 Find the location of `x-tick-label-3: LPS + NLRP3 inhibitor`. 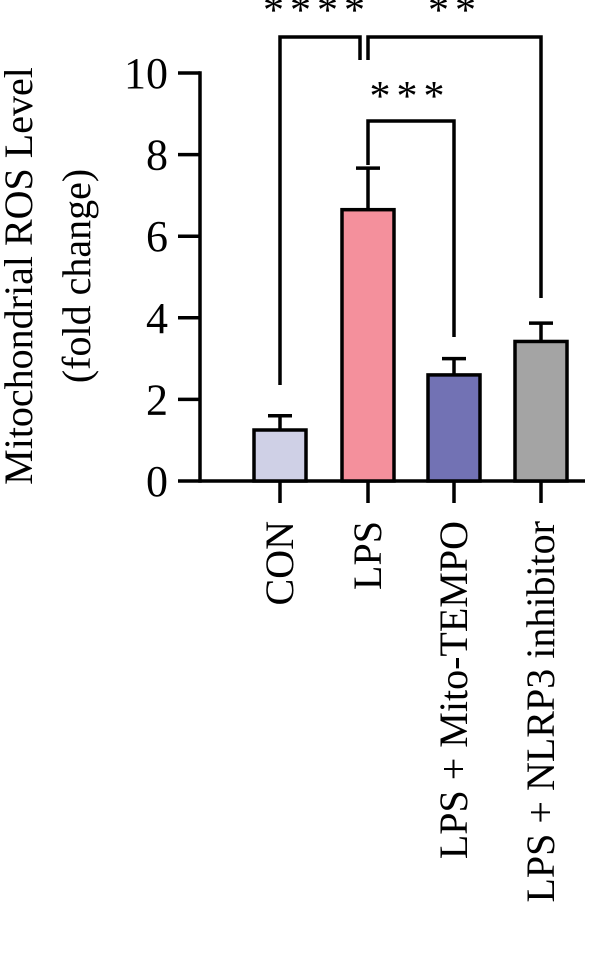

x-tick-label-3: LPS + NLRP3 inhibitor is located at coordinates (540, 712).